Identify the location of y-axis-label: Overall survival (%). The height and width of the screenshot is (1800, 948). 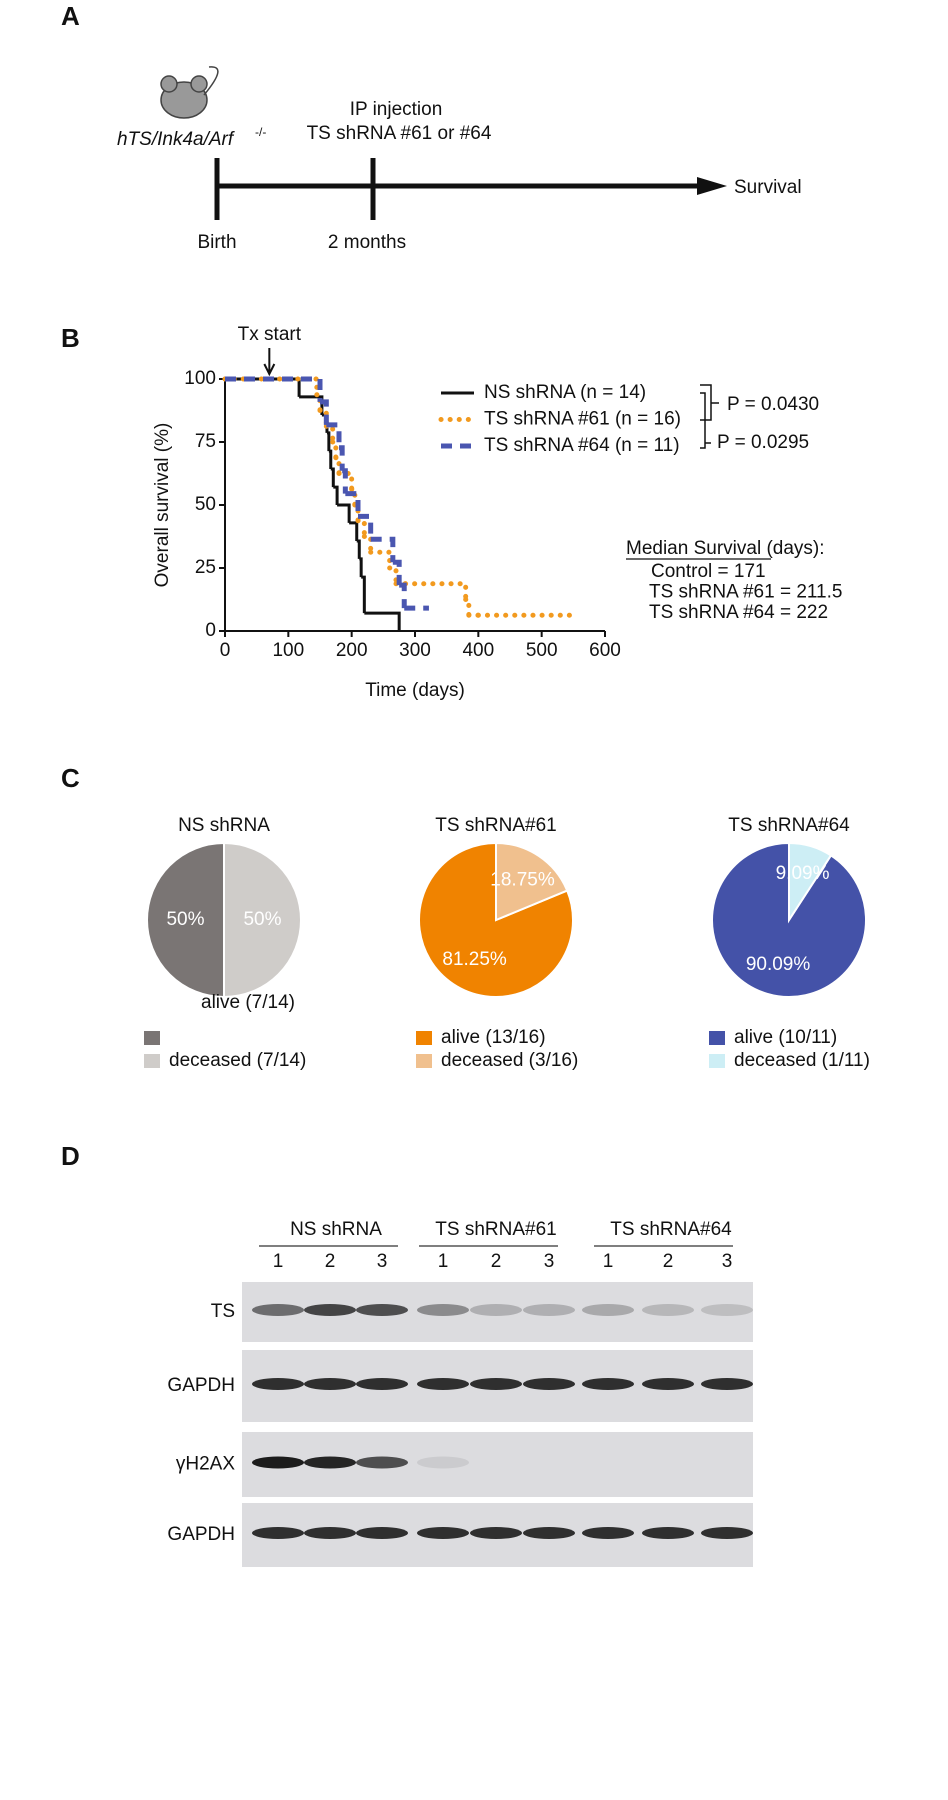
(162, 505).